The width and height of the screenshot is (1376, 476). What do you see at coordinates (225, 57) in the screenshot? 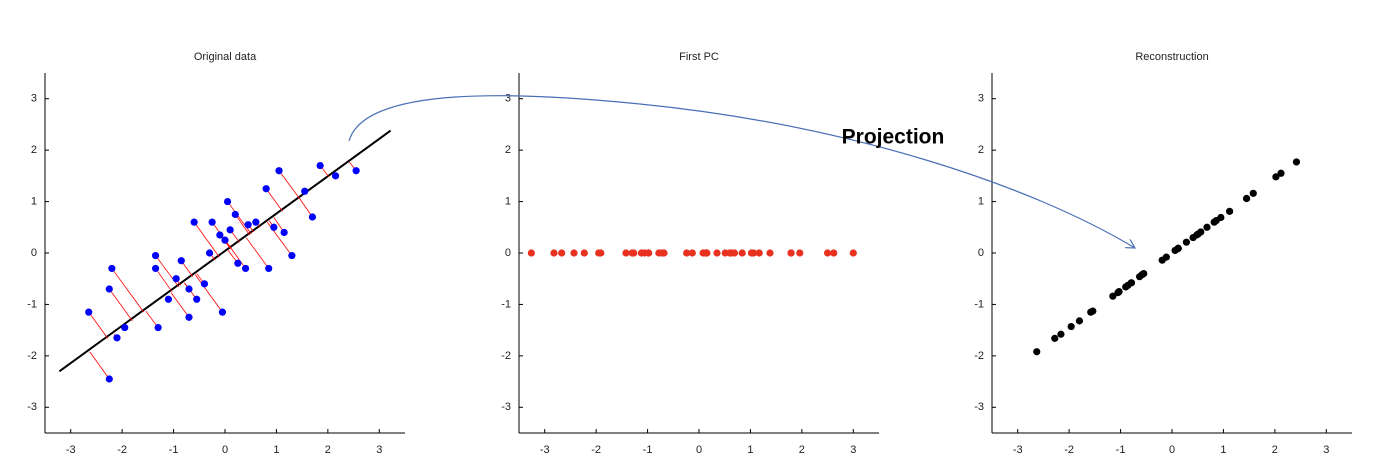
I see `chart-title: Original data` at bounding box center [225, 57].